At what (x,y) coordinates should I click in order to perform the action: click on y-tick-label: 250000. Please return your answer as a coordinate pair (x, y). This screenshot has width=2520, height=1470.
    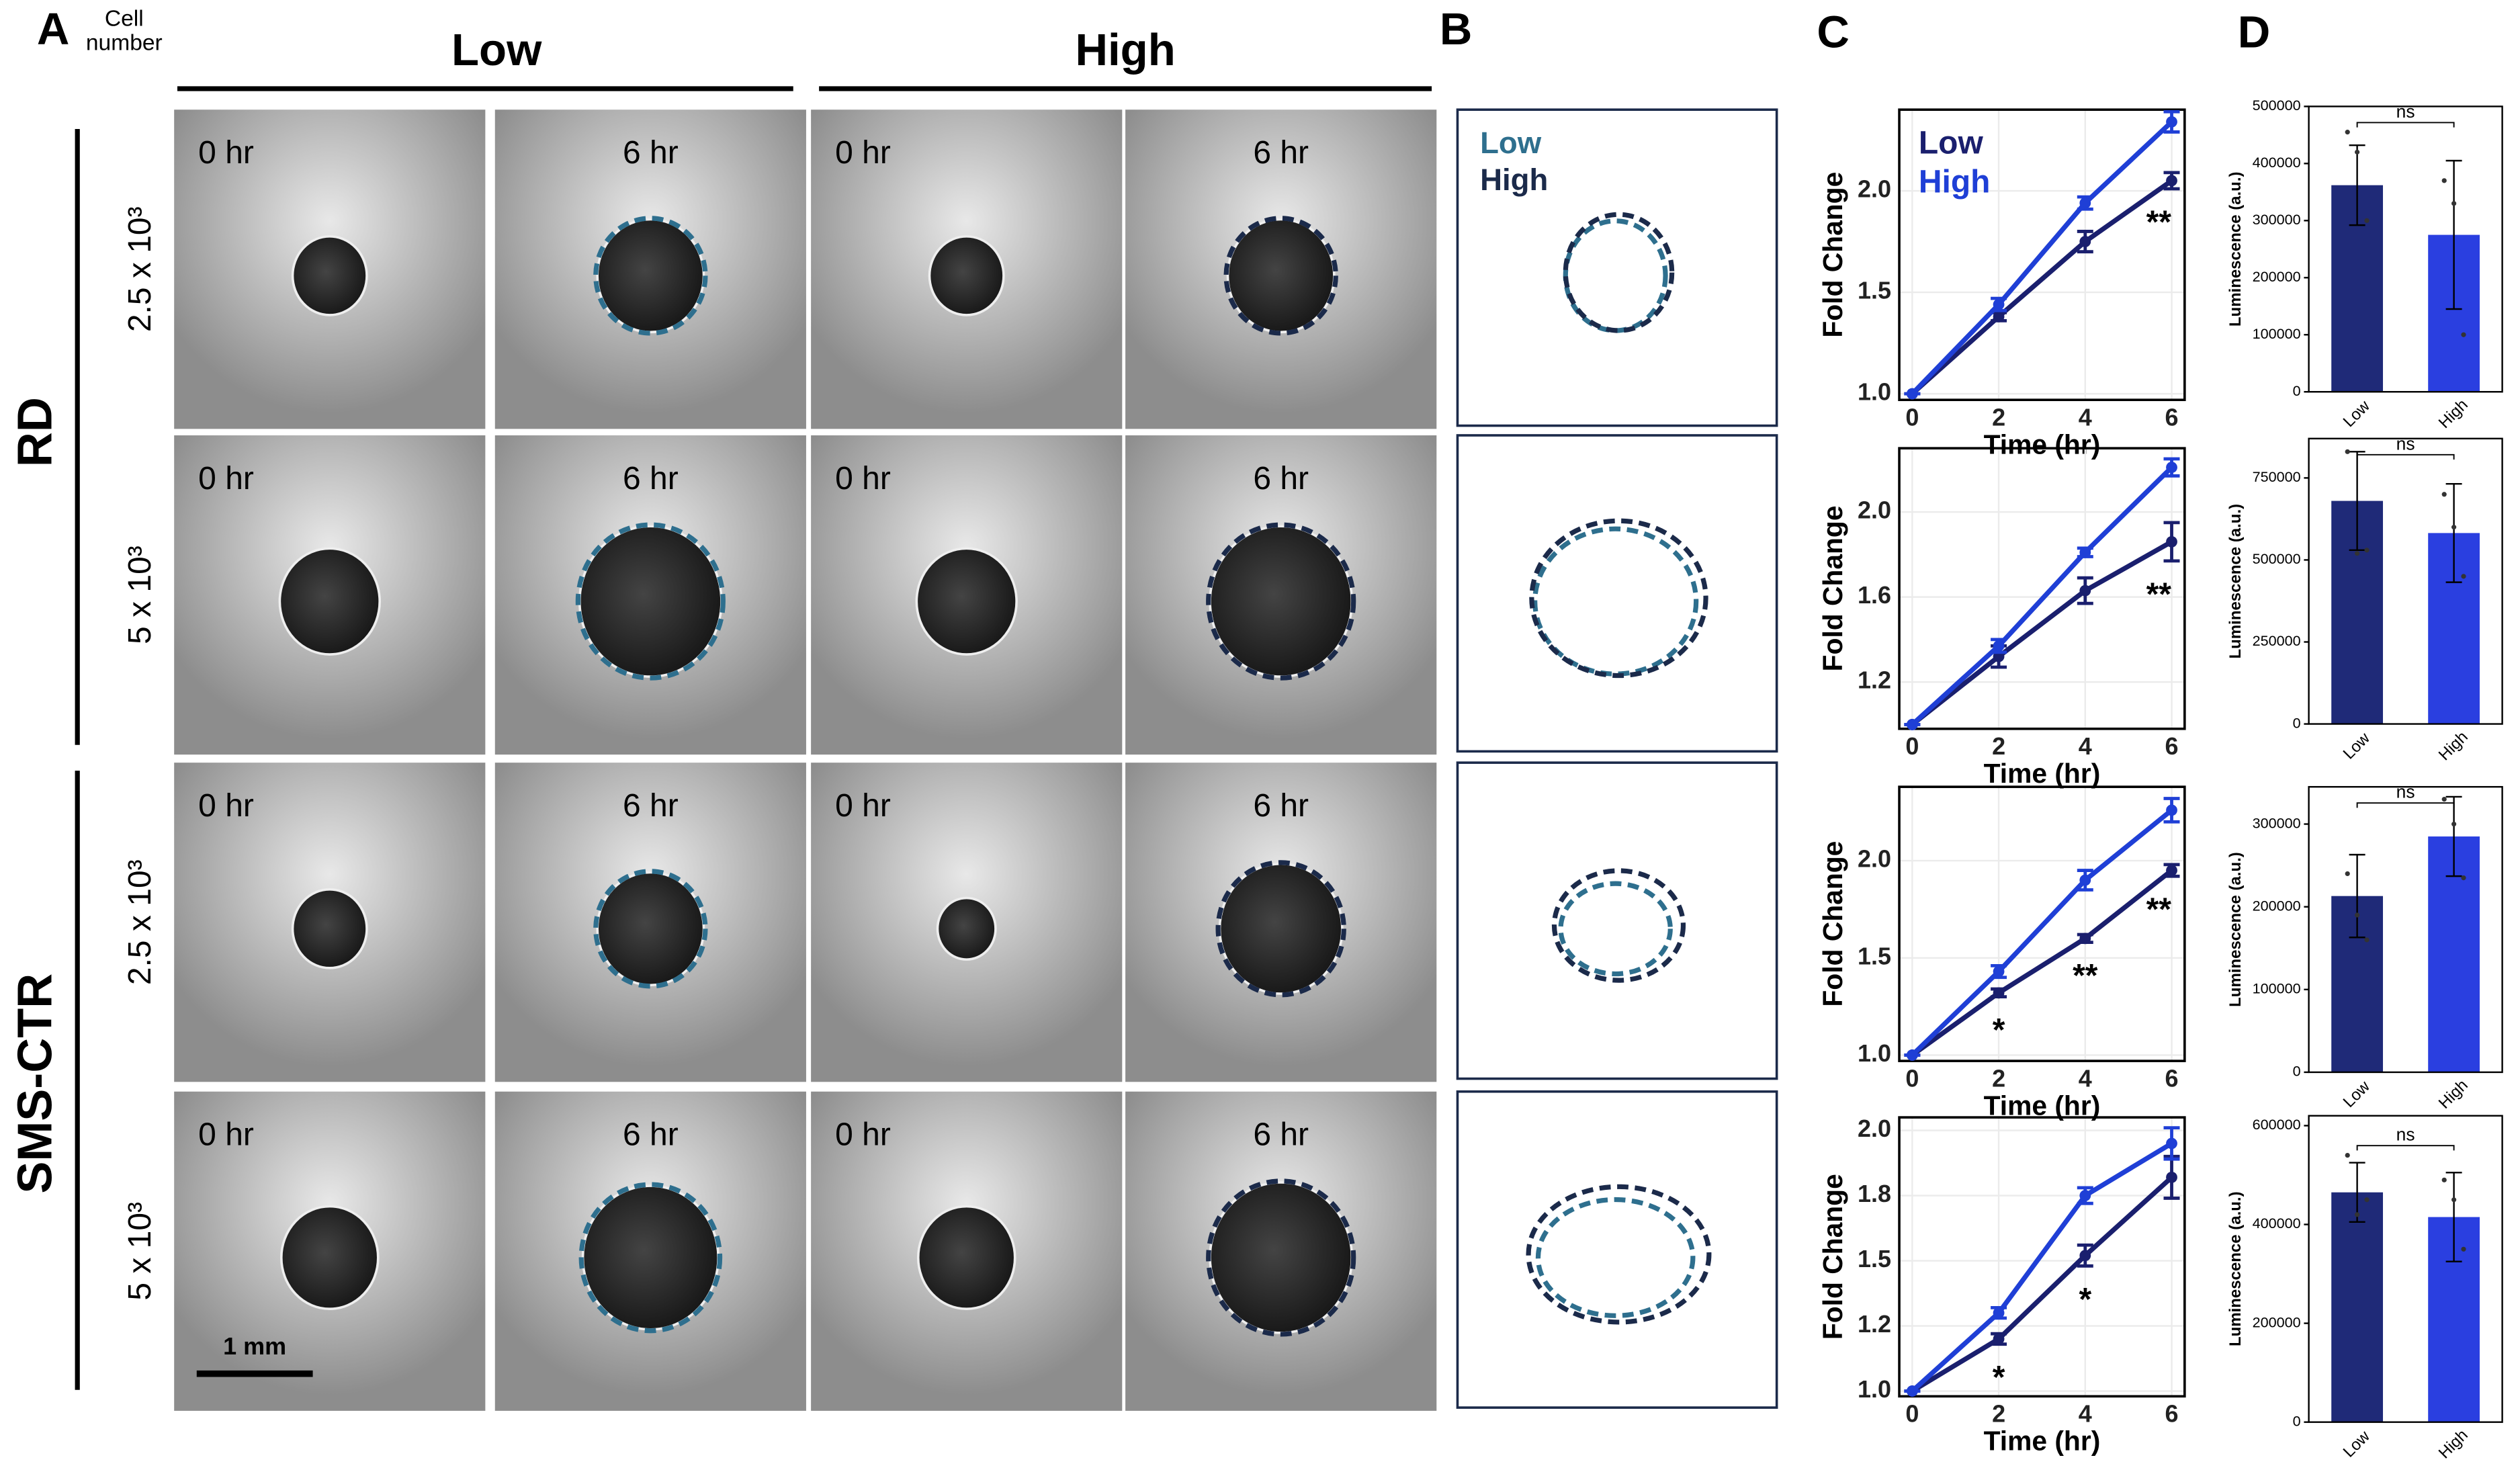
    Looking at the image, I should click on (2277, 640).